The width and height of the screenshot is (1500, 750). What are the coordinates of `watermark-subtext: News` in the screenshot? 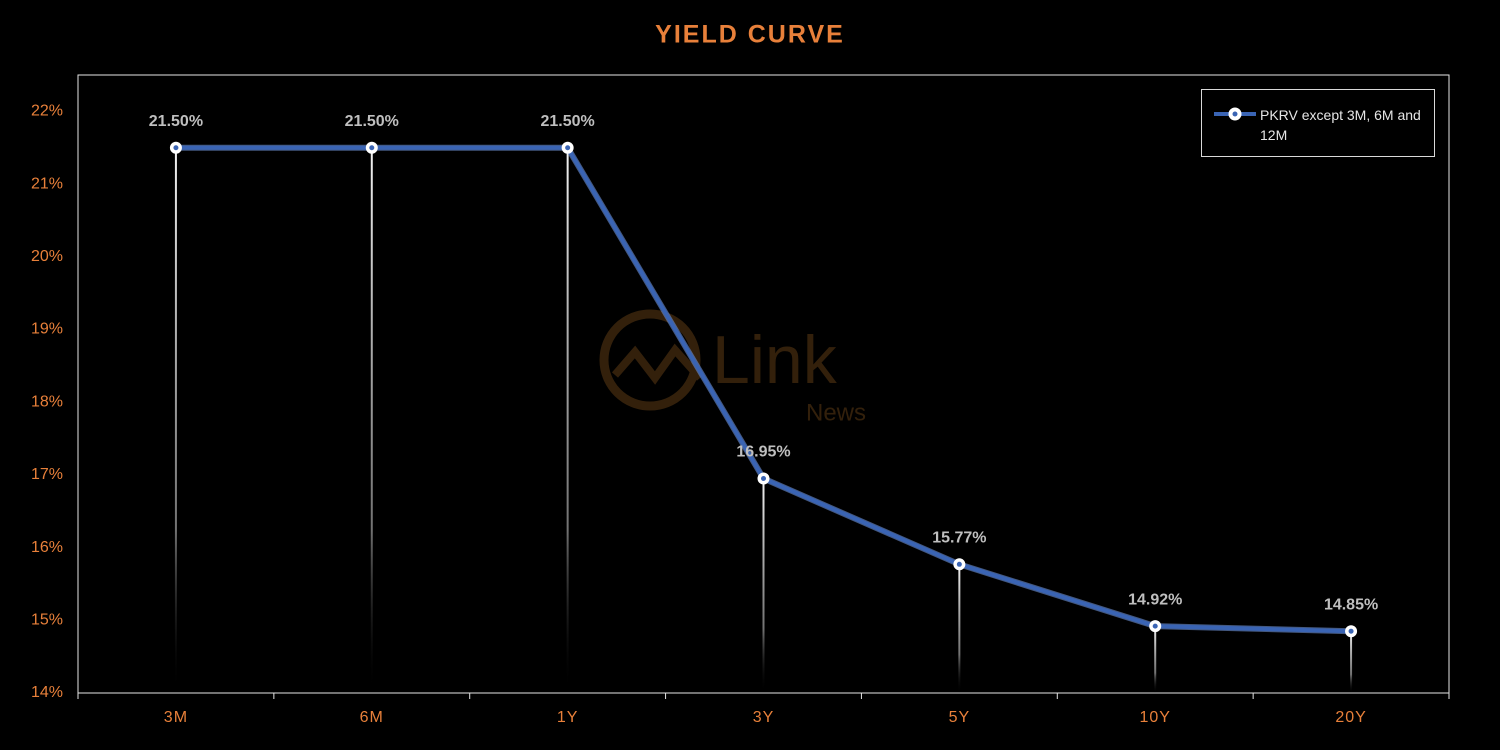 It's located at (836, 412).